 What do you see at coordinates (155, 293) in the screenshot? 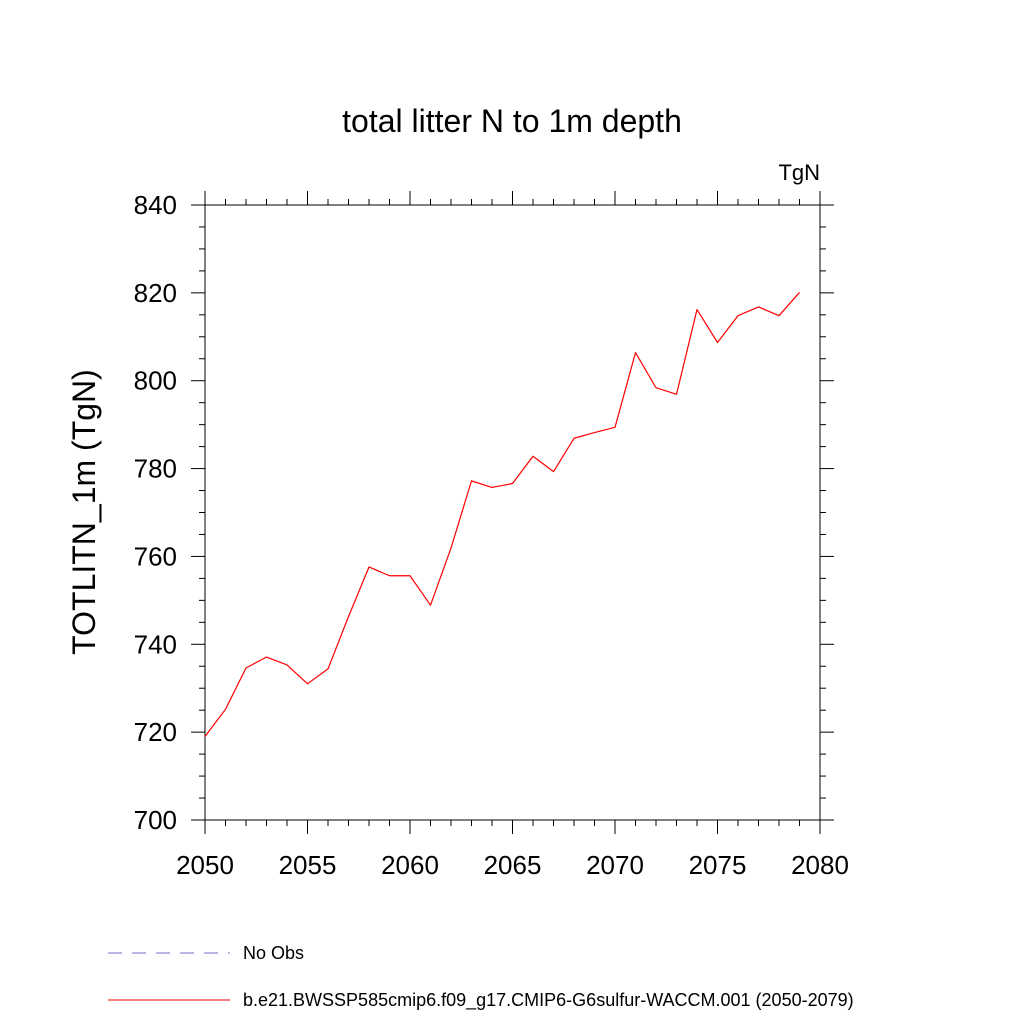
I see `y-tick-label: 820` at bounding box center [155, 293].